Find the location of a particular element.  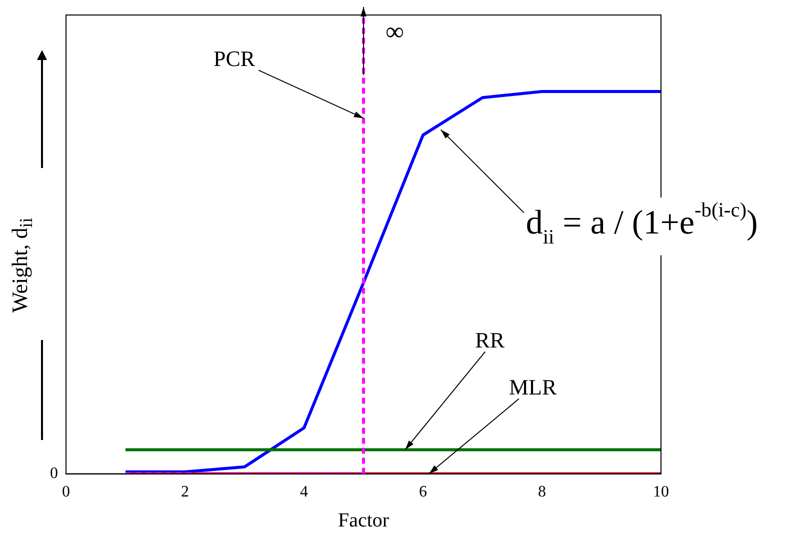

x-tick-label: 0 is located at coordinates (66, 492).